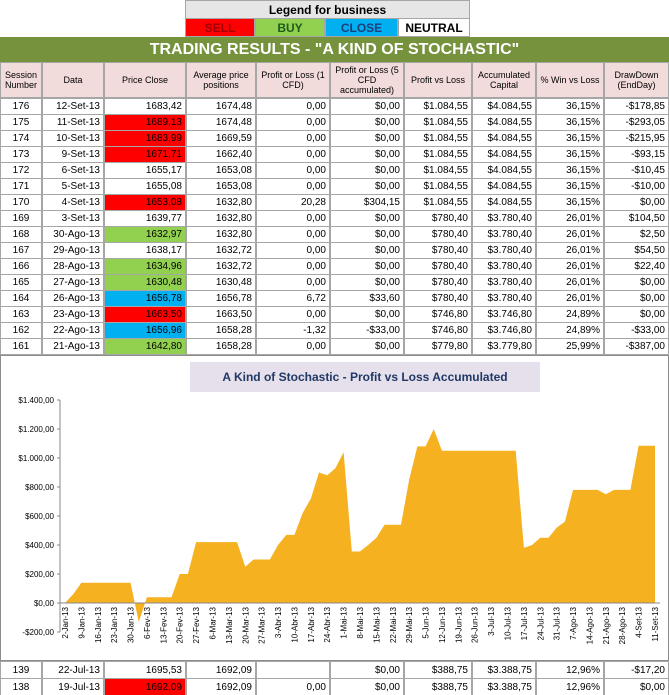 Image resolution: width=669 pixels, height=695 pixels. I want to click on x-tick-label: 7-Ago-13, so click(573, 622).